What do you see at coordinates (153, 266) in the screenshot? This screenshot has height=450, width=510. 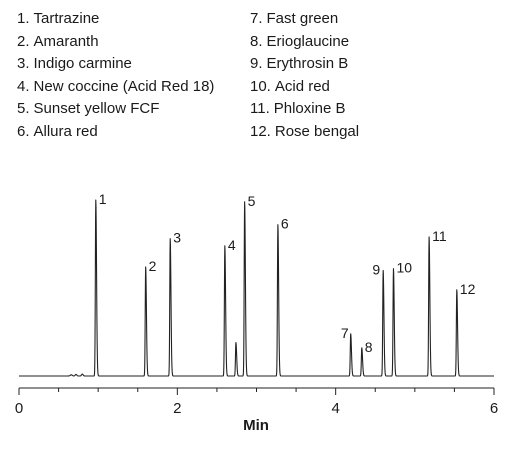 I see `peak-label: 2` at bounding box center [153, 266].